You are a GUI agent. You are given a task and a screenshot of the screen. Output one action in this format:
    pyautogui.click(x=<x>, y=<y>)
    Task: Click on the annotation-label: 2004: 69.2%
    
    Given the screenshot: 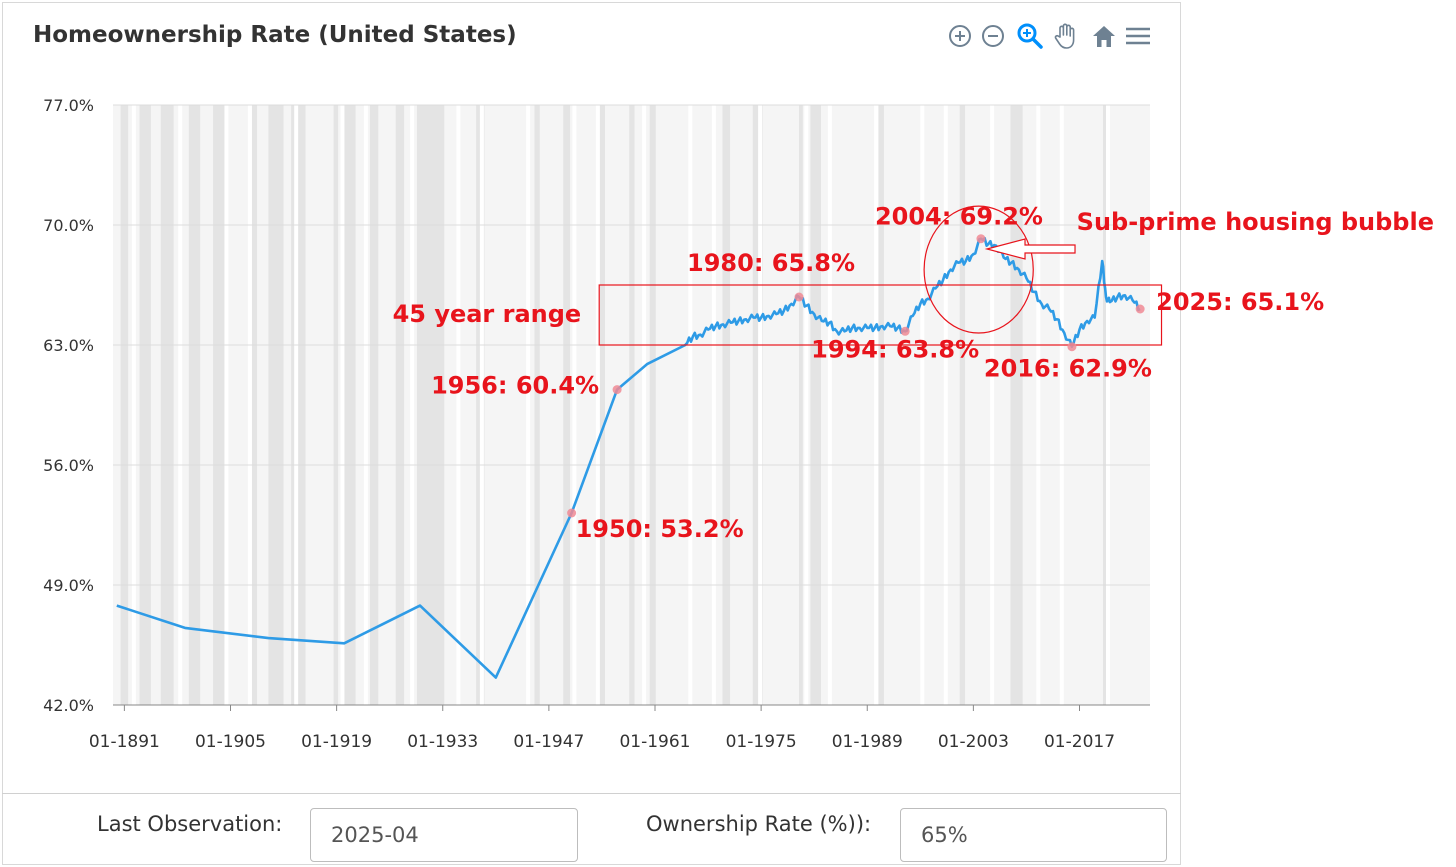 What is the action you would take?
    pyautogui.click(x=959, y=217)
    